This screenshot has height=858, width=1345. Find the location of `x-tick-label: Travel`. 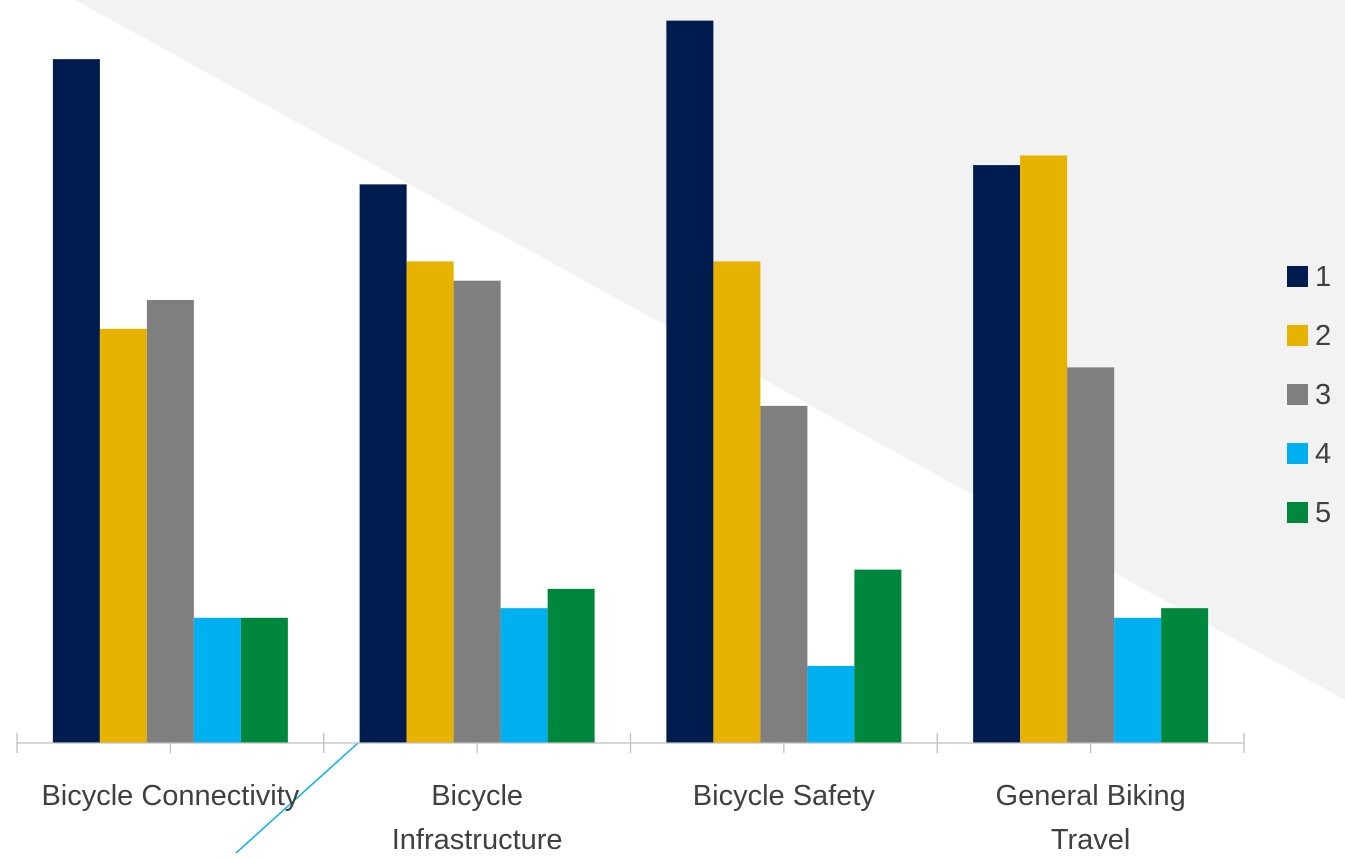

x-tick-label: Travel is located at coordinates (1091, 838).